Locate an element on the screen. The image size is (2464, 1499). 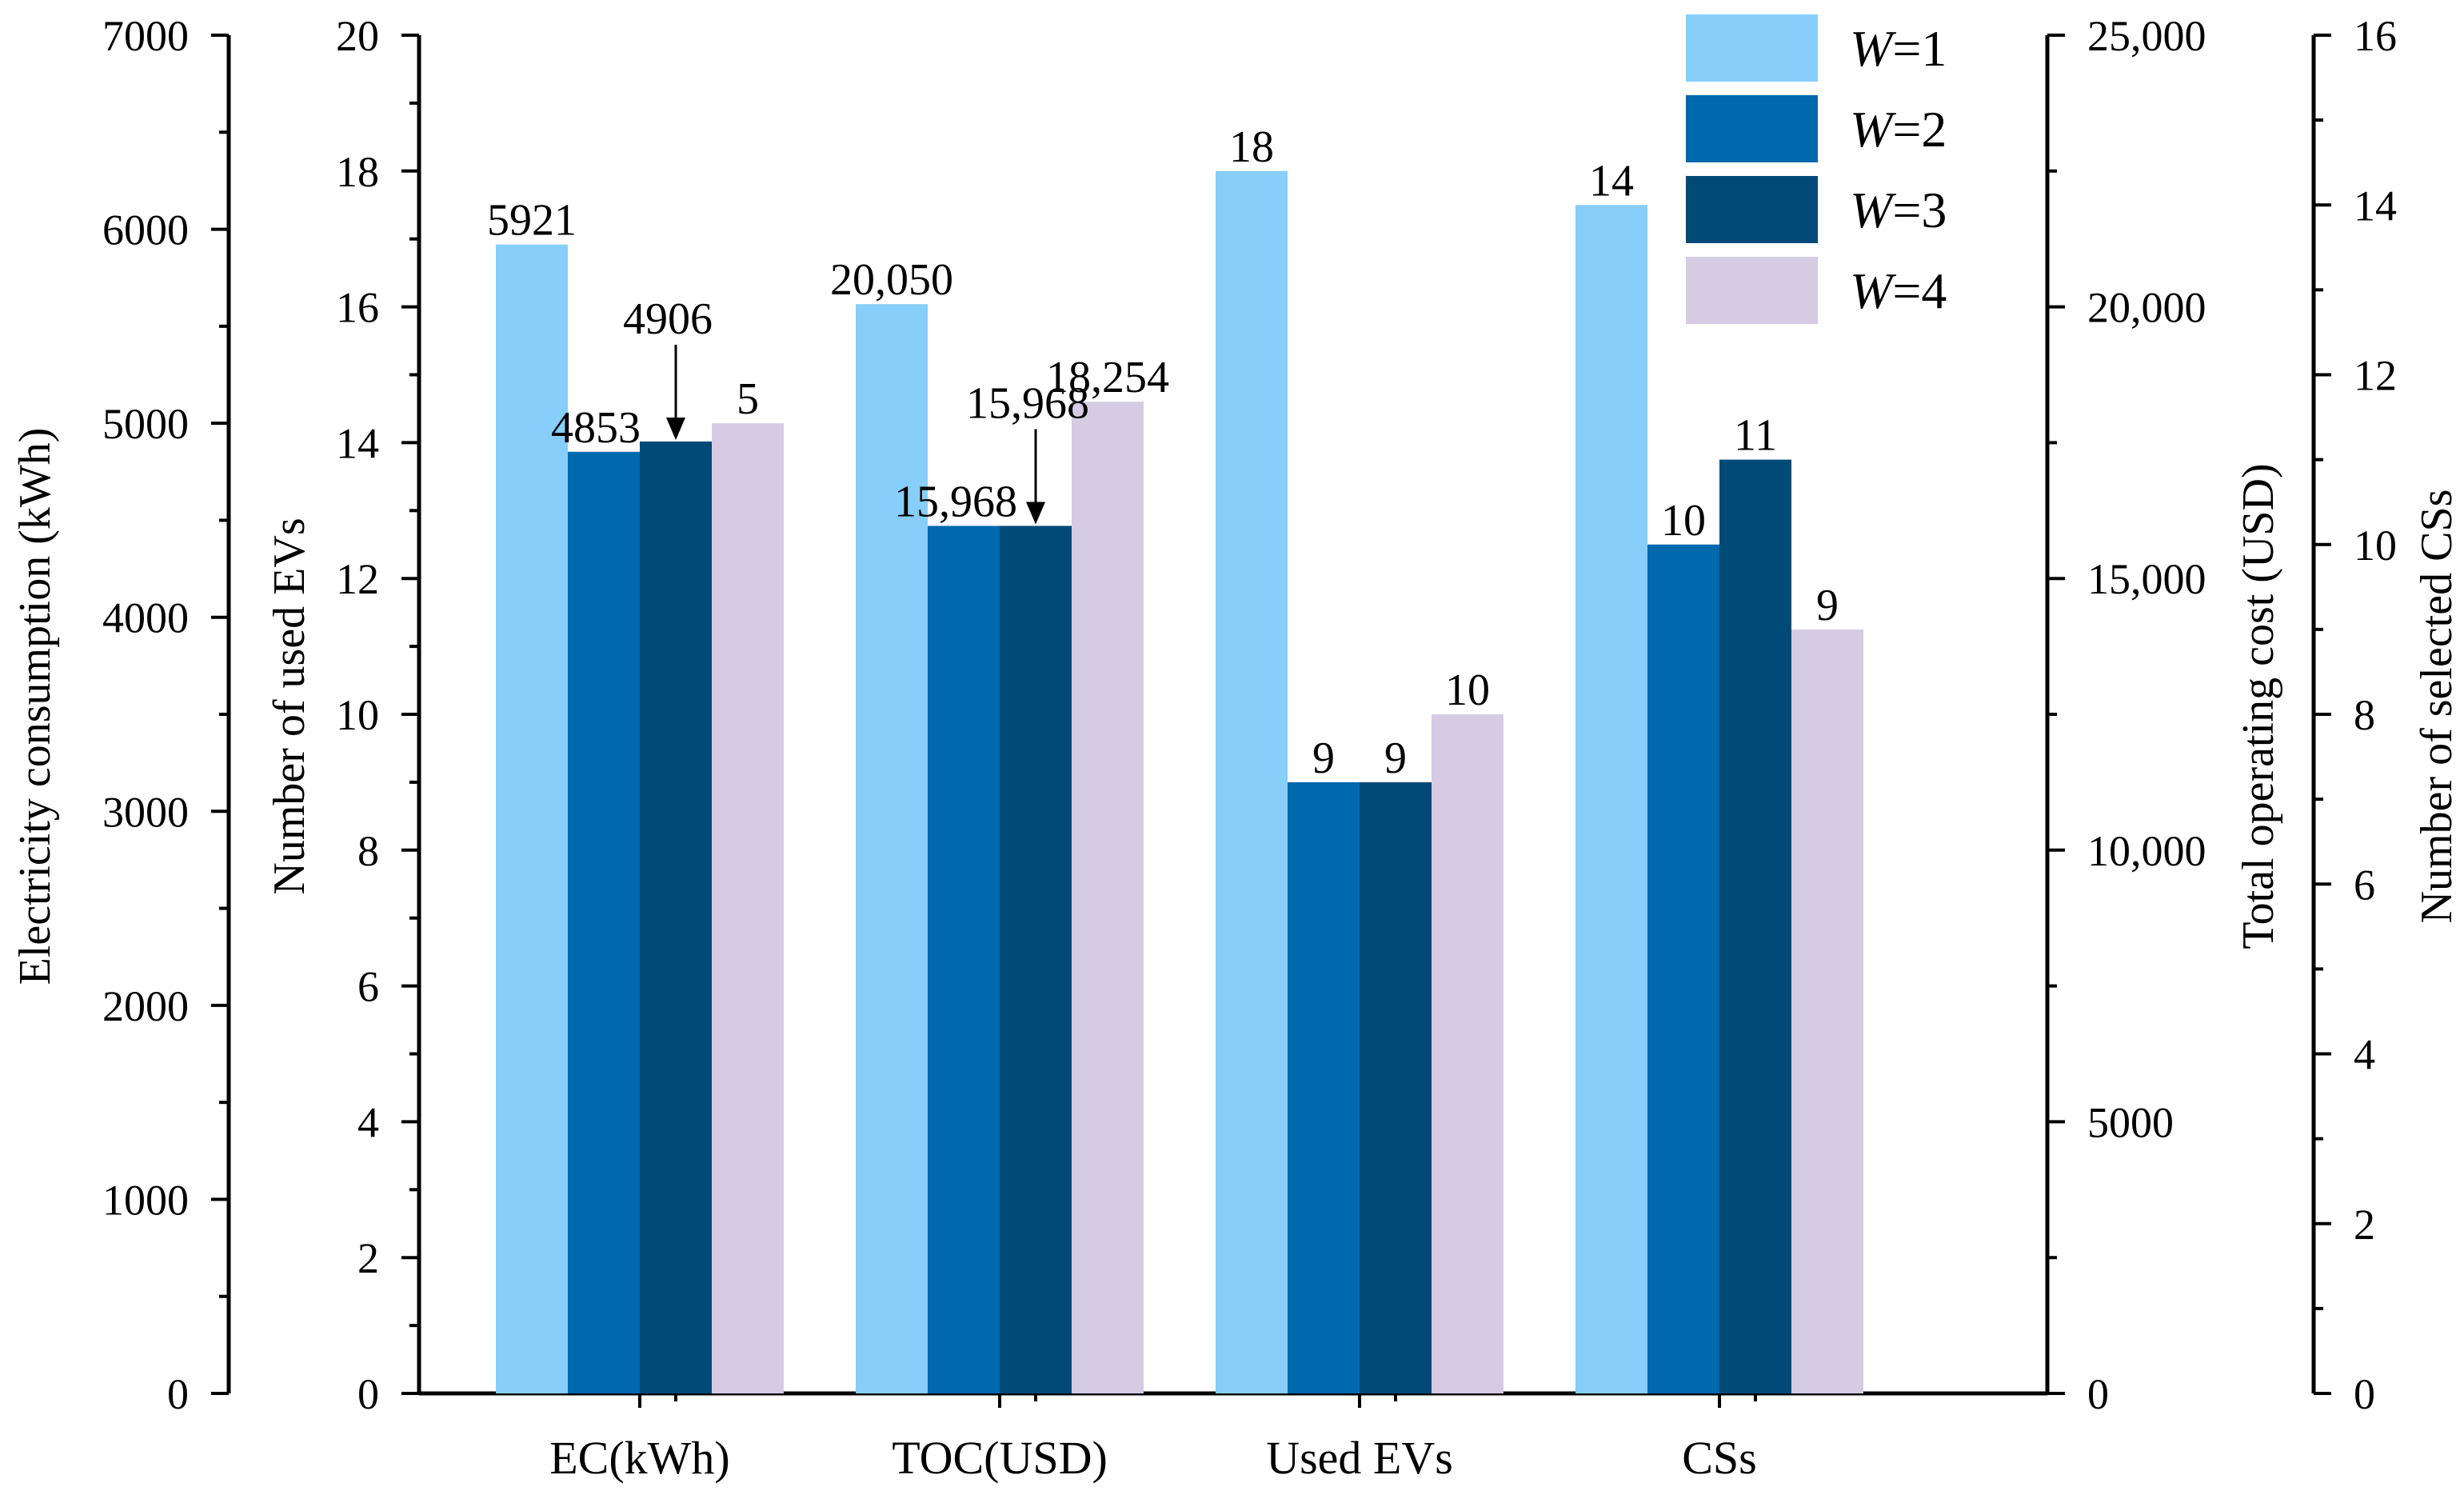
ec-tick-label: 0 is located at coordinates (178, 1394).